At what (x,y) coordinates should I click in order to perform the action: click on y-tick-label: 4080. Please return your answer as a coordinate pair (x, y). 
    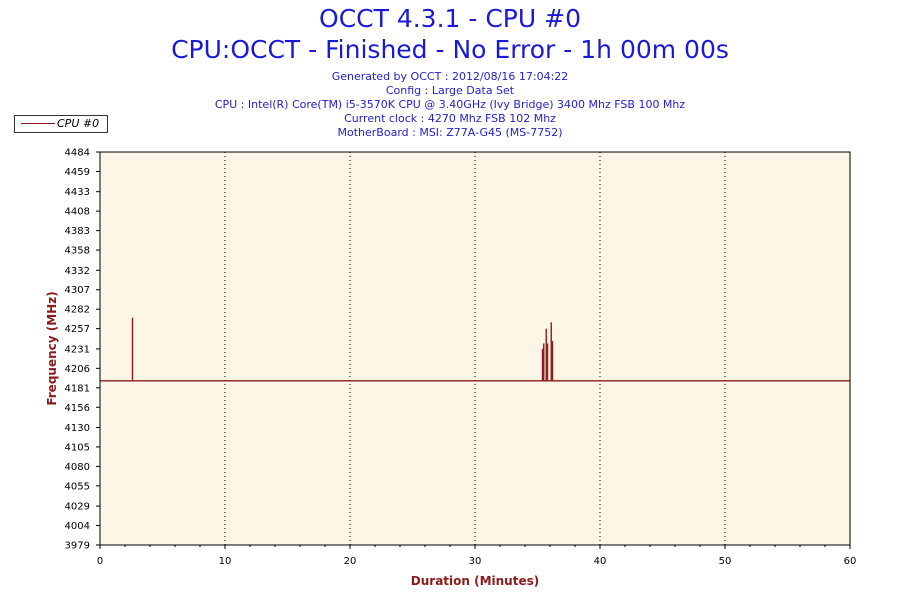
    Looking at the image, I should click on (77, 467).